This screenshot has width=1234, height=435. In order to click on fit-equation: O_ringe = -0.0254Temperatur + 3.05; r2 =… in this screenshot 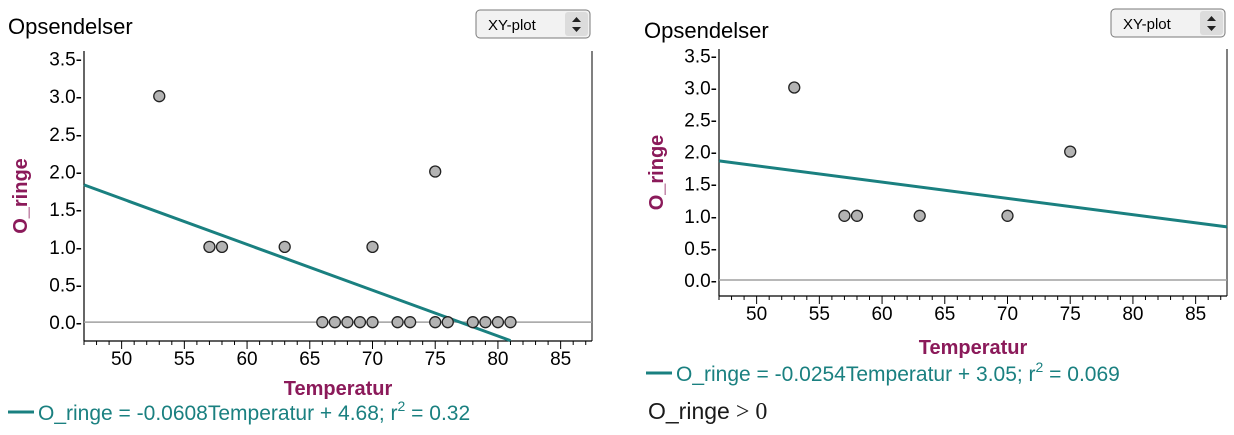, I will do `click(883, 372)`.